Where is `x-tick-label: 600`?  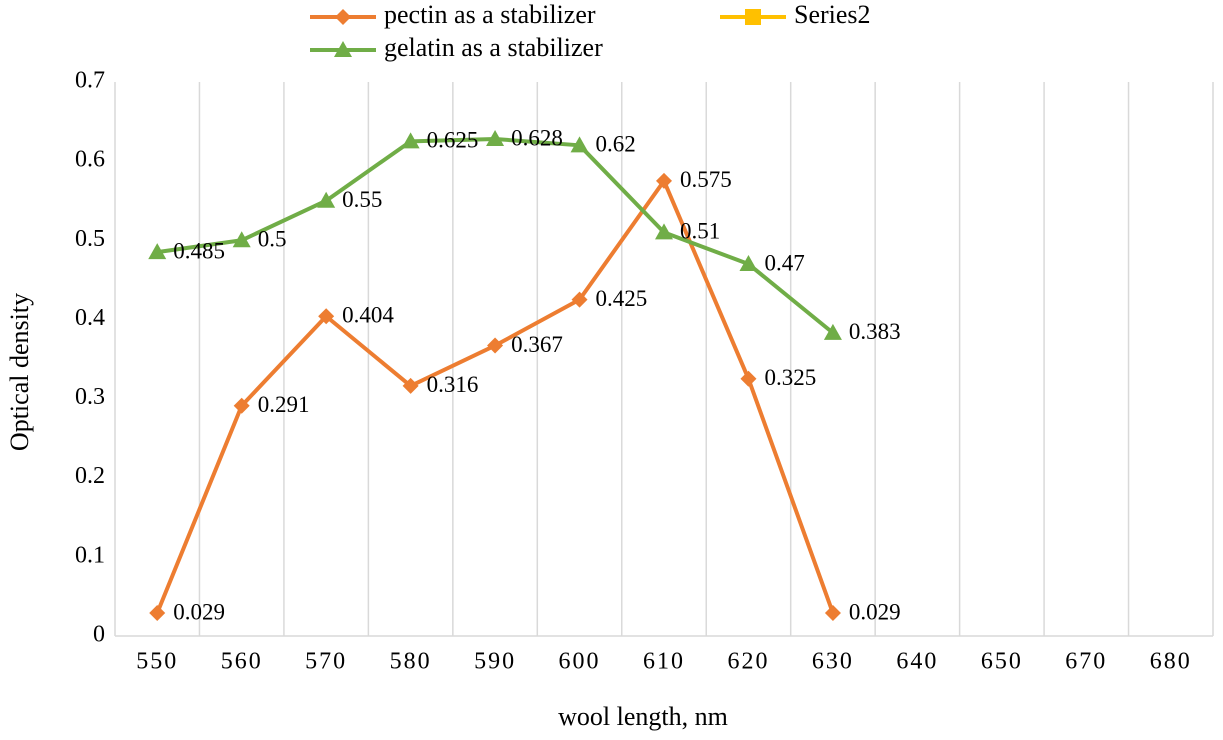
x-tick-label: 600 is located at coordinates (580, 662).